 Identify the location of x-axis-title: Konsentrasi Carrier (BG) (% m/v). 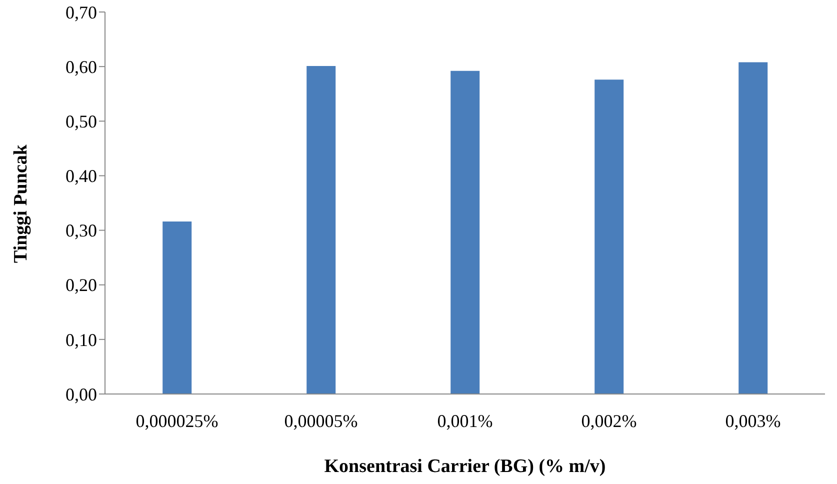
(465, 466).